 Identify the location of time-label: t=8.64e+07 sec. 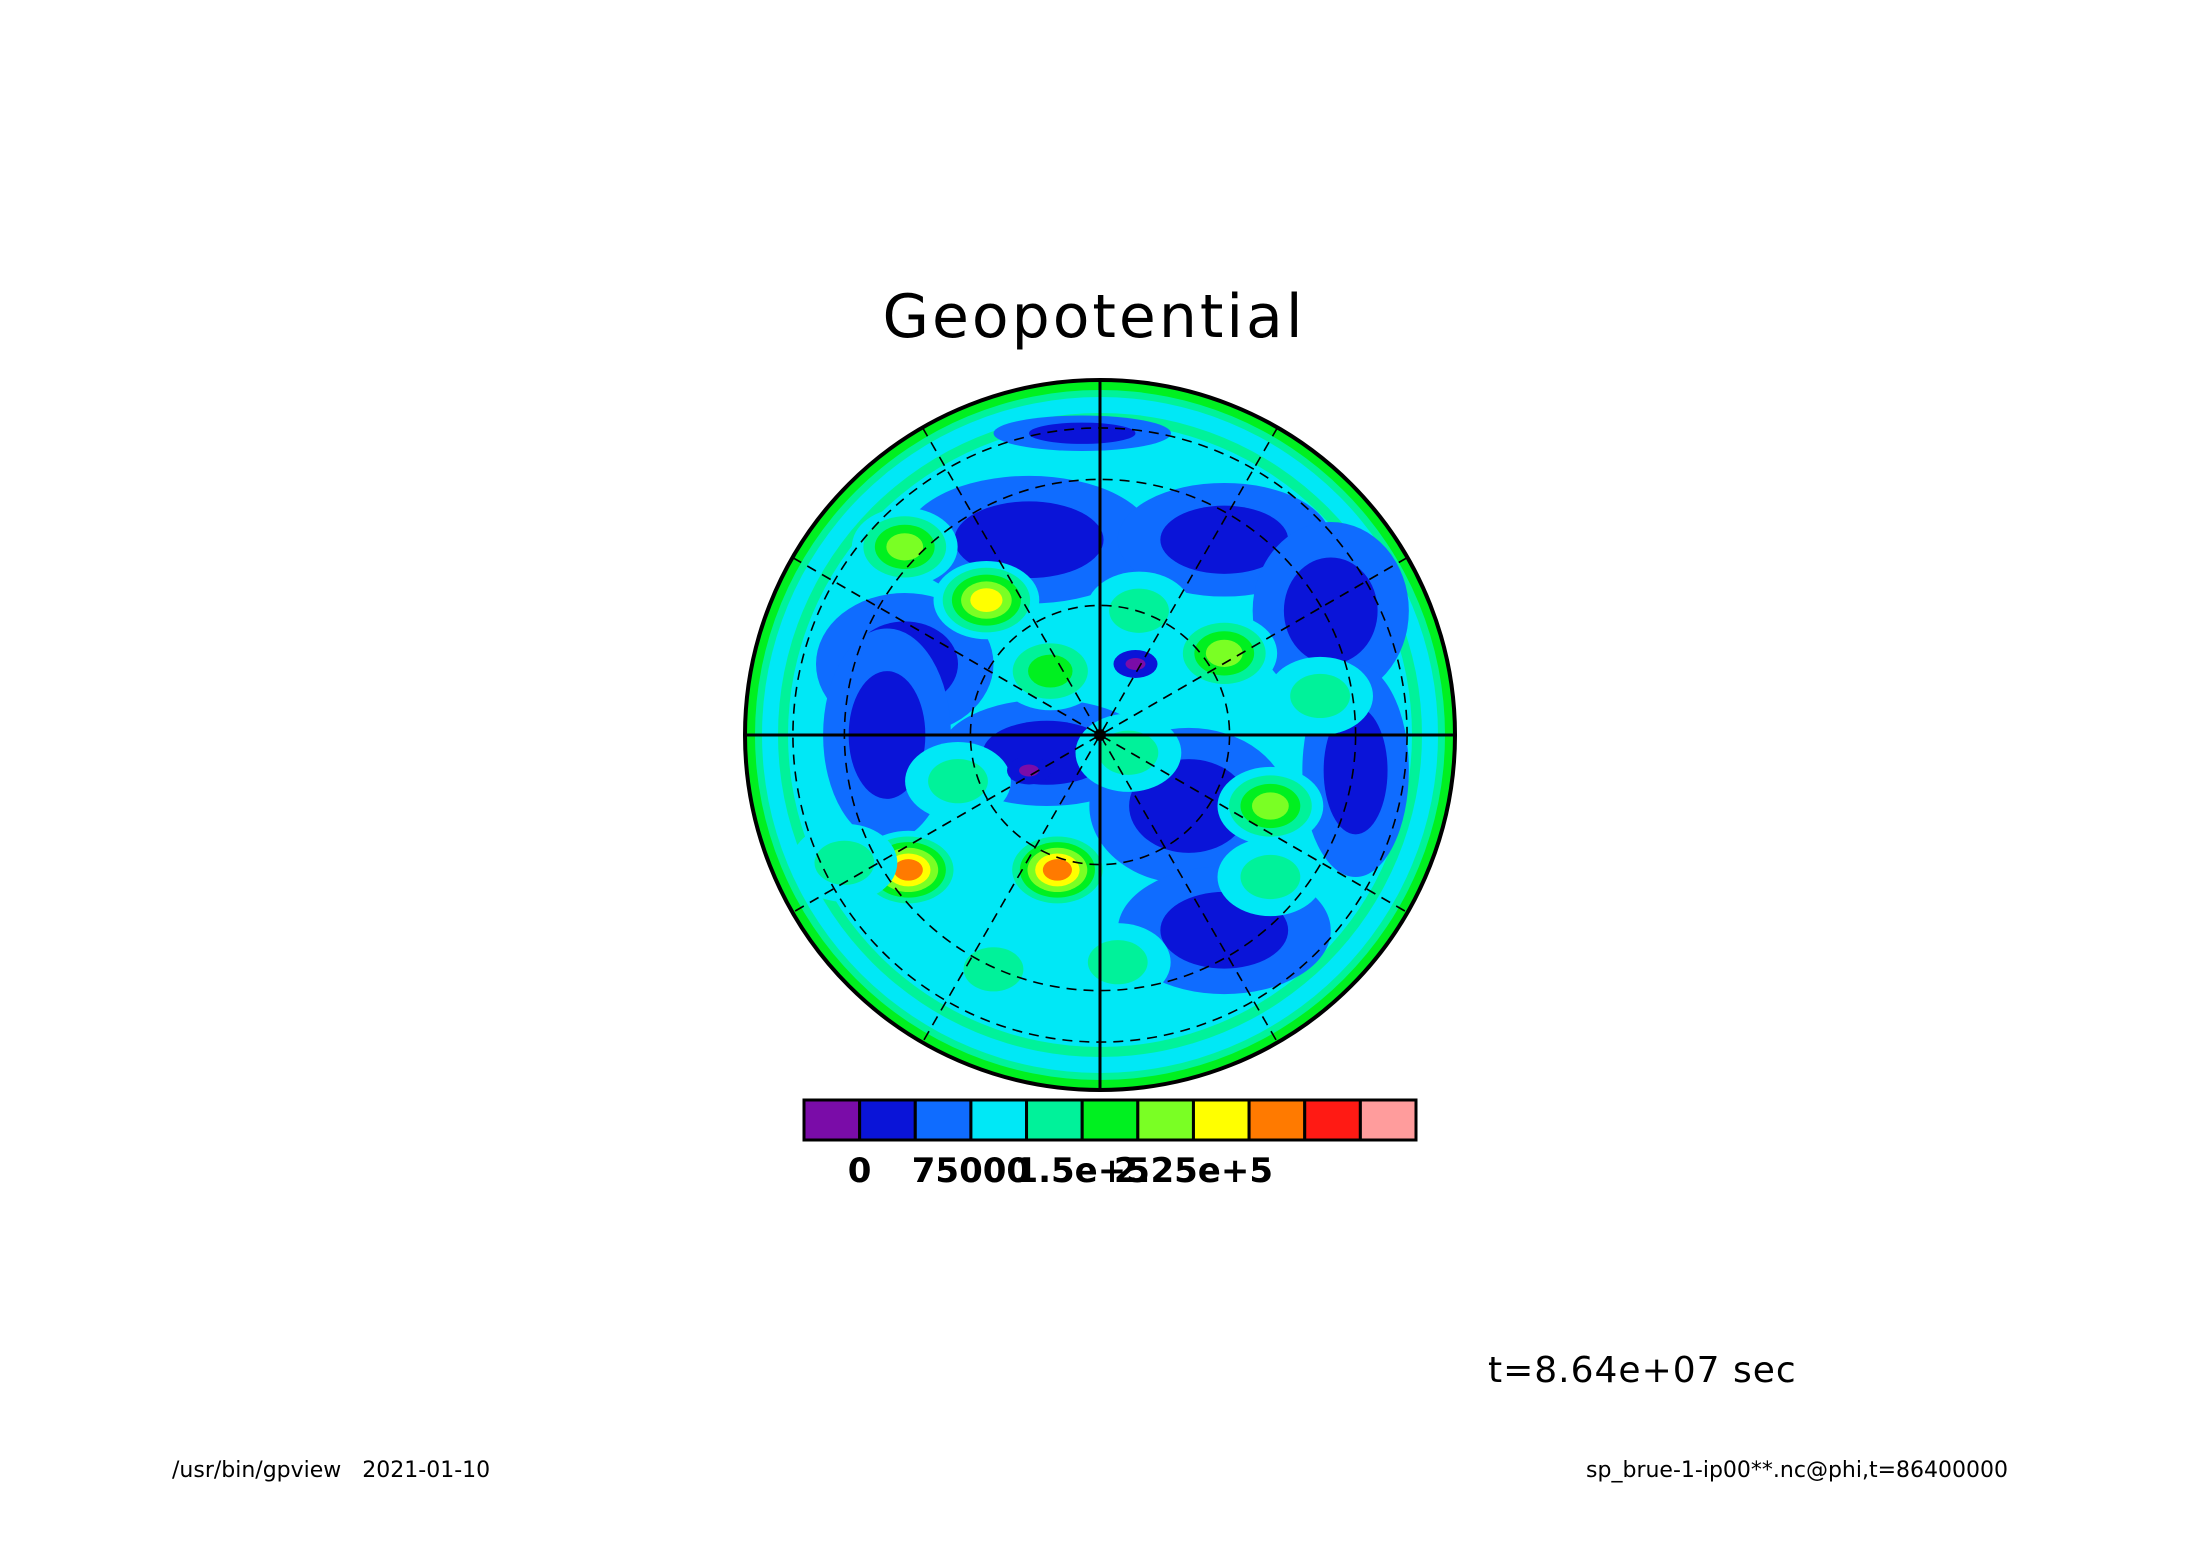
(1642, 1370).